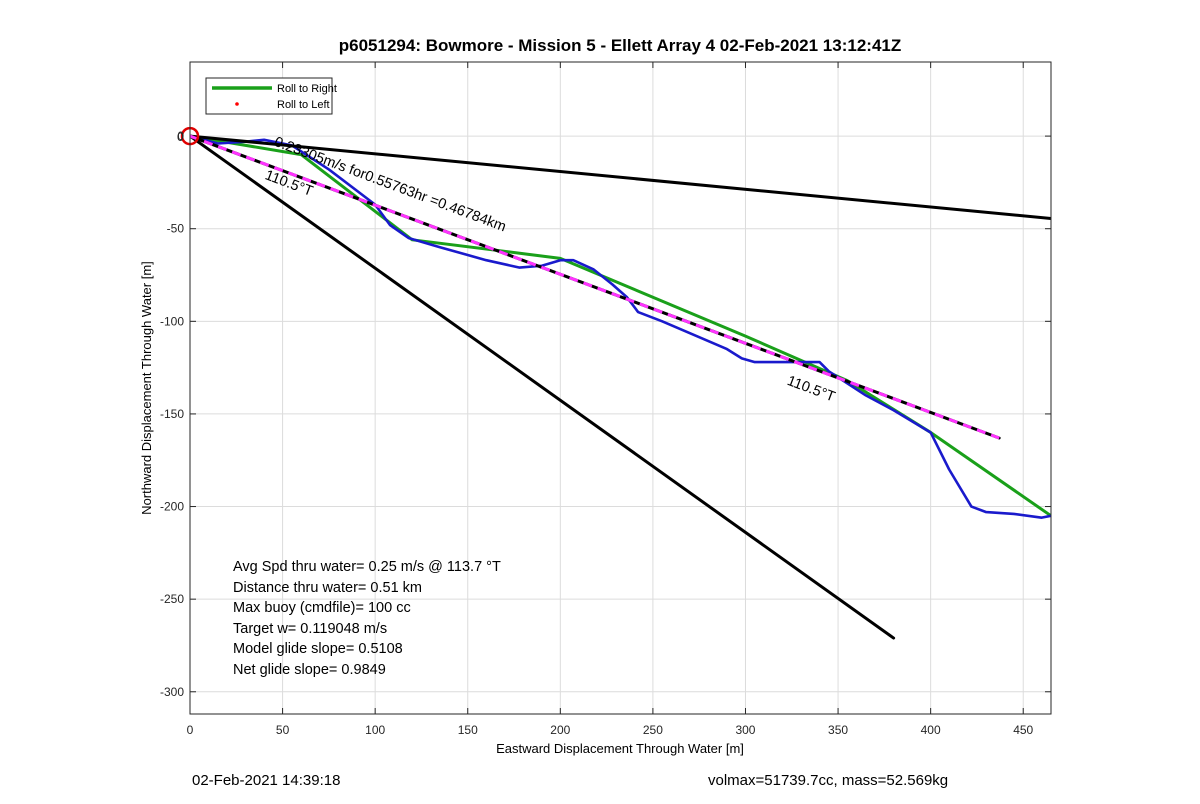 Image resolution: width=1200 pixels, height=804 pixels. What do you see at coordinates (307, 89) in the screenshot?
I see `legend-label-roll-right: Roll to Right` at bounding box center [307, 89].